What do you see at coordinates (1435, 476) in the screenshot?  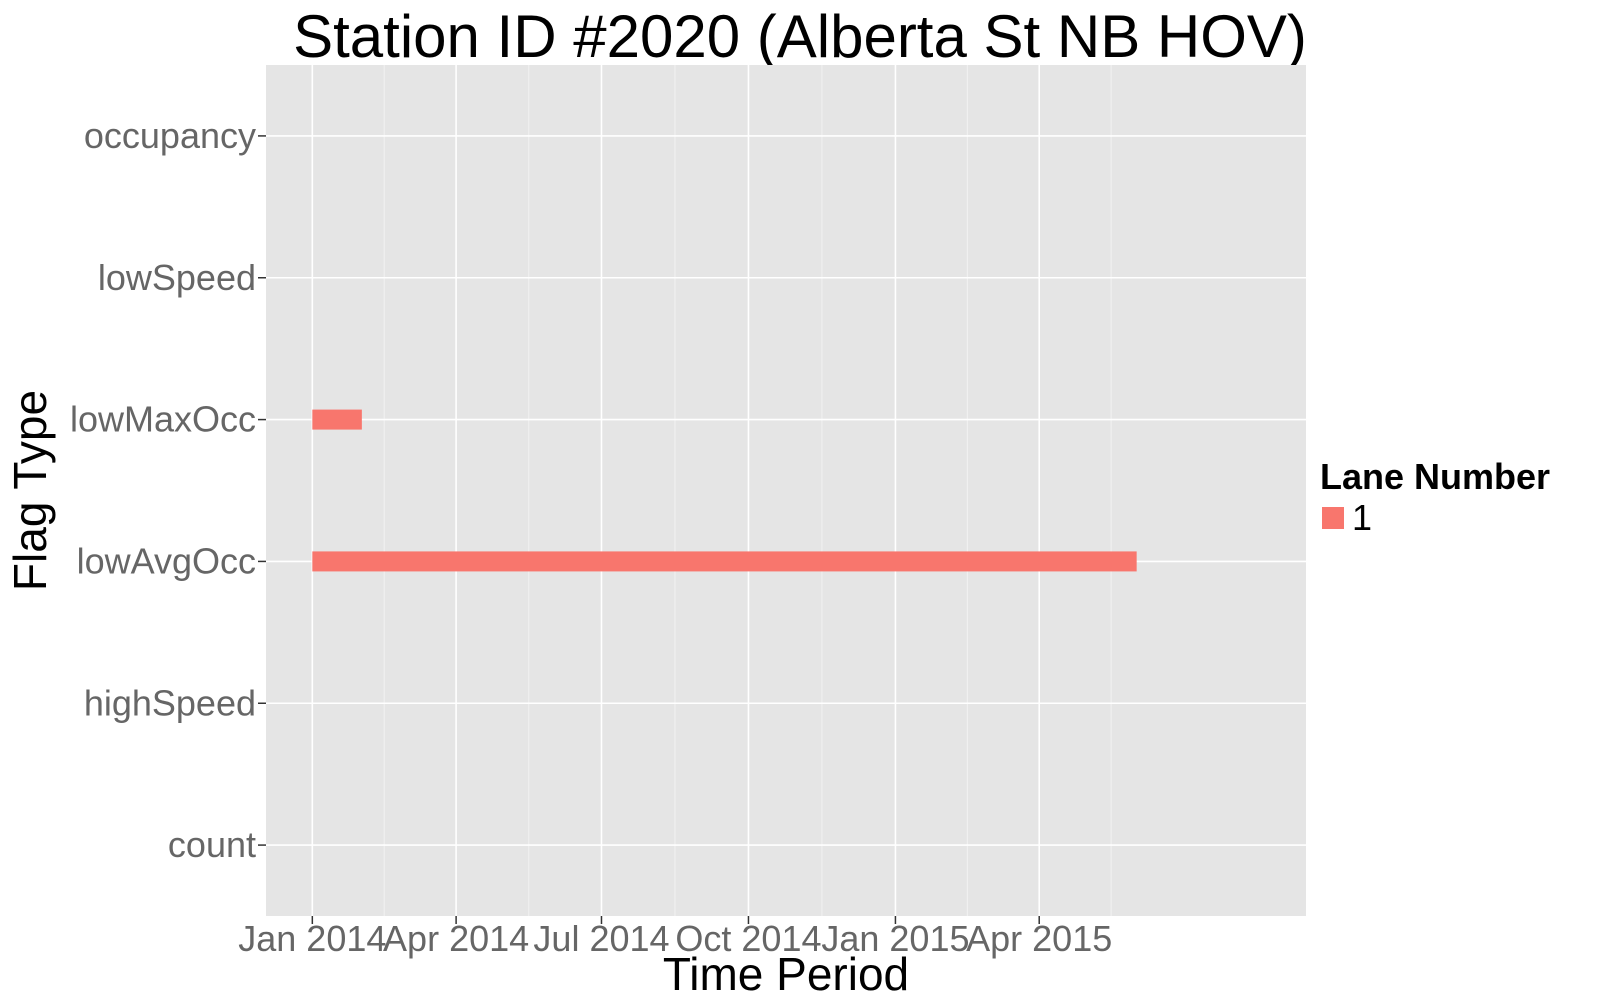 I see `legend-title: Lane Number` at bounding box center [1435, 476].